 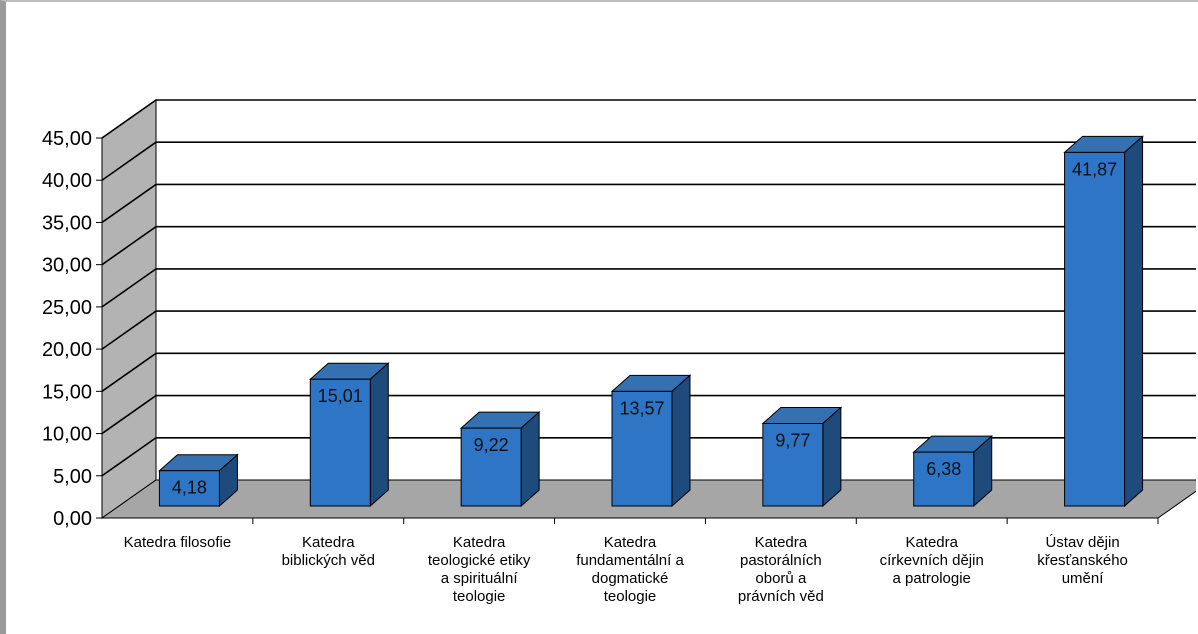 What do you see at coordinates (1094, 169) in the screenshot?
I see `data-label: 41,87` at bounding box center [1094, 169].